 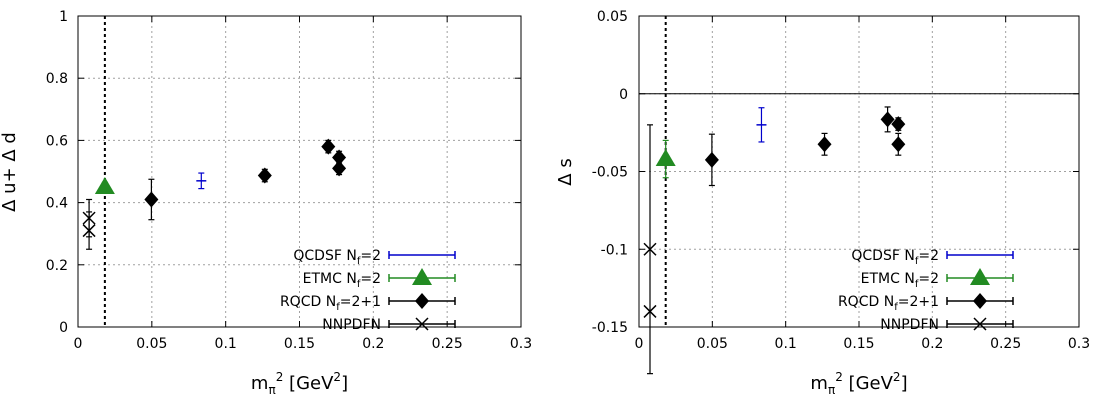 I want to click on y-tick-label: 0.4, so click(x=57, y=204).